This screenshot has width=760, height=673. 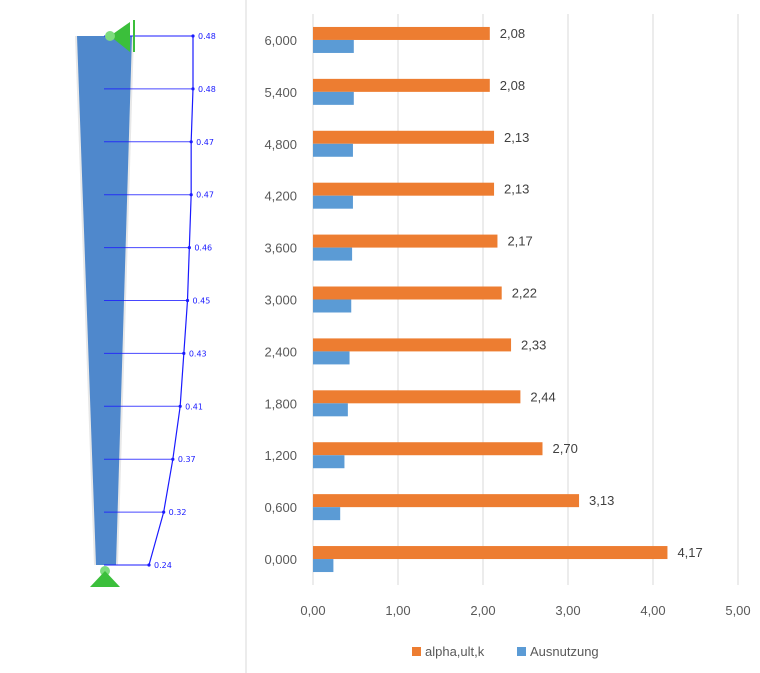 I want to click on value-label: 0.46, so click(x=203, y=248).